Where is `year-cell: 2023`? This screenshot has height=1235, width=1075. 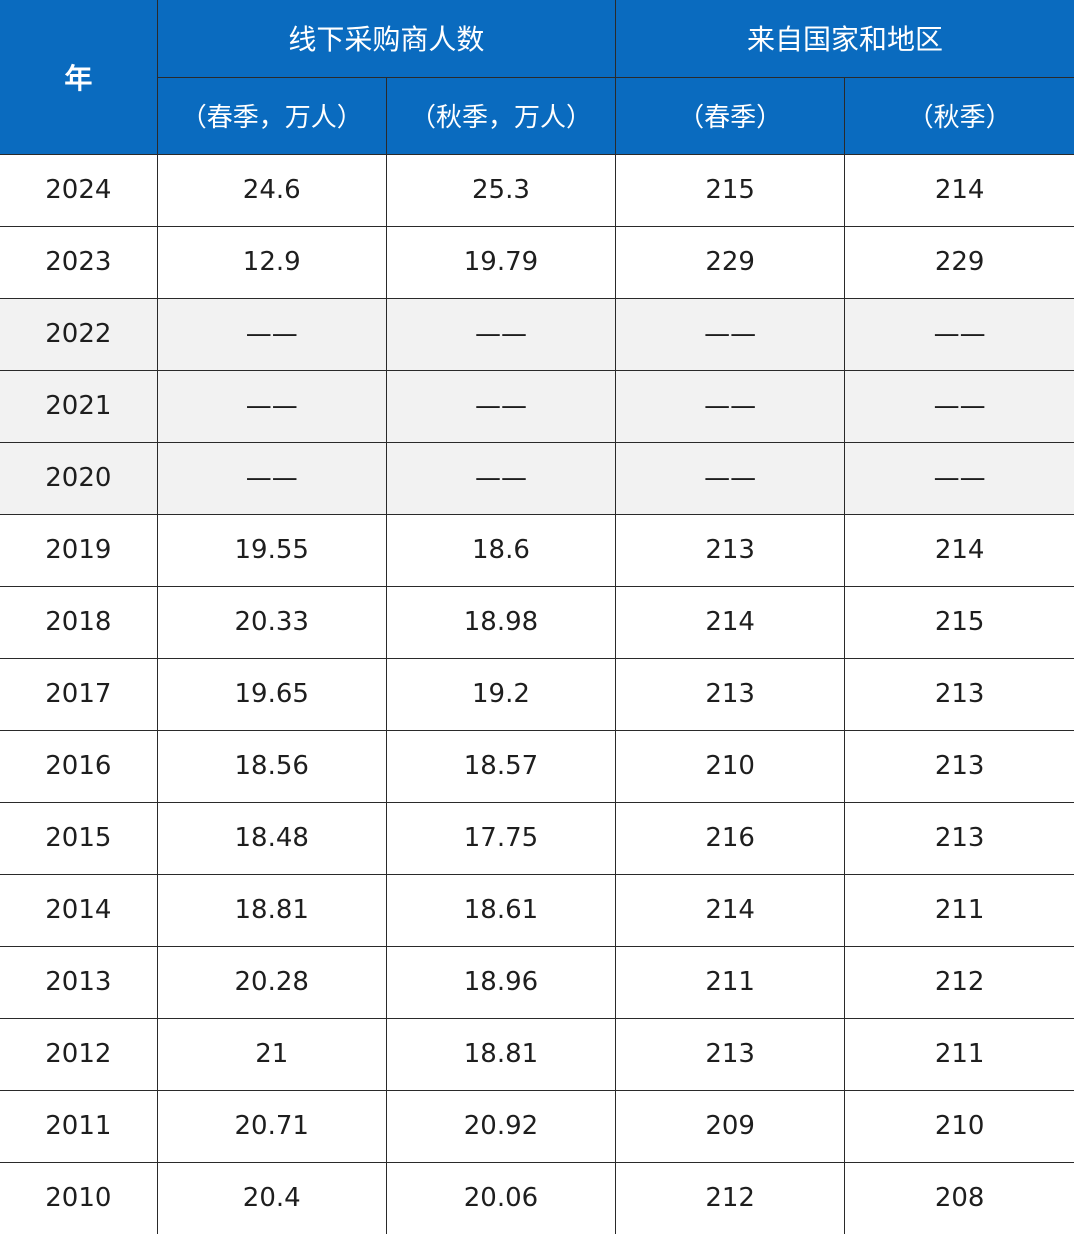
year-cell: 2023 is located at coordinates (79, 262).